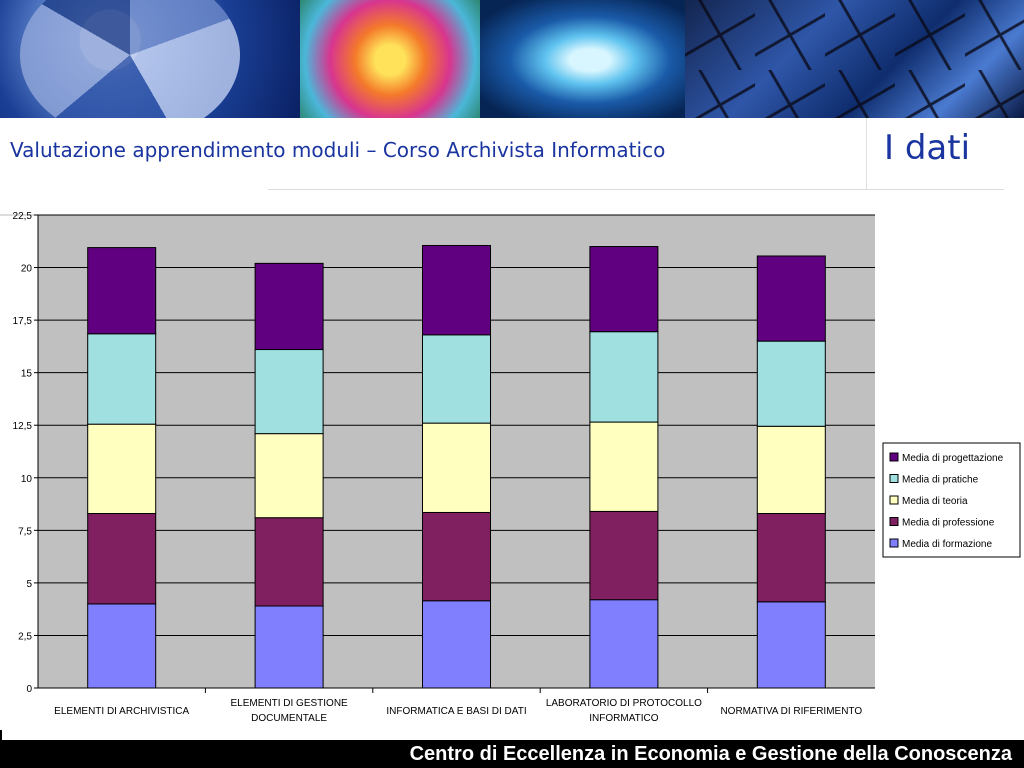 The image size is (1024, 768). Describe the element at coordinates (935, 501) in the screenshot. I see `legend-label: Media di teoria` at that location.